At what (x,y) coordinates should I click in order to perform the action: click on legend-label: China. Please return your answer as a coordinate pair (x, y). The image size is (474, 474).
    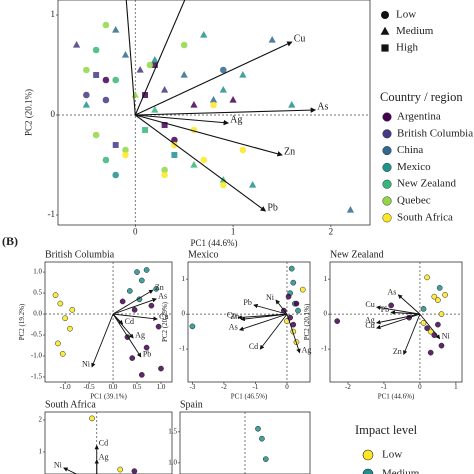
    Looking at the image, I should click on (410, 150).